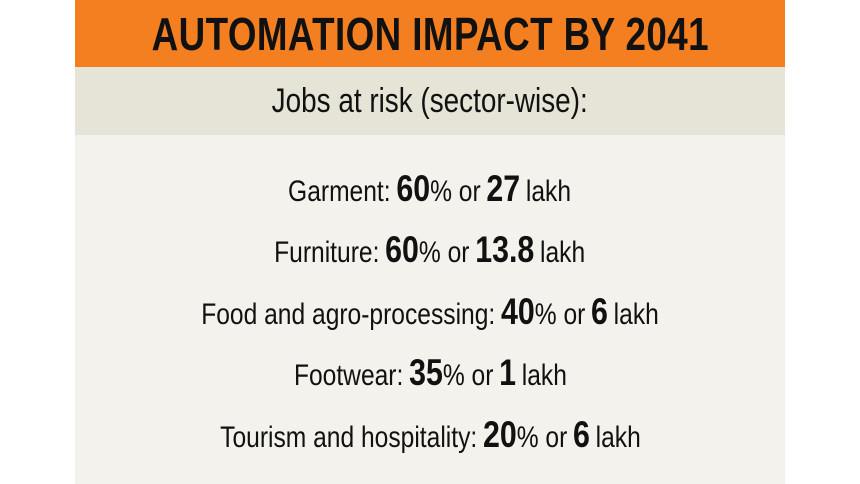 This screenshot has height=484, width=860. I want to click on row: Tourism and hospitality: 20% or 6 lakh, so click(430, 435).